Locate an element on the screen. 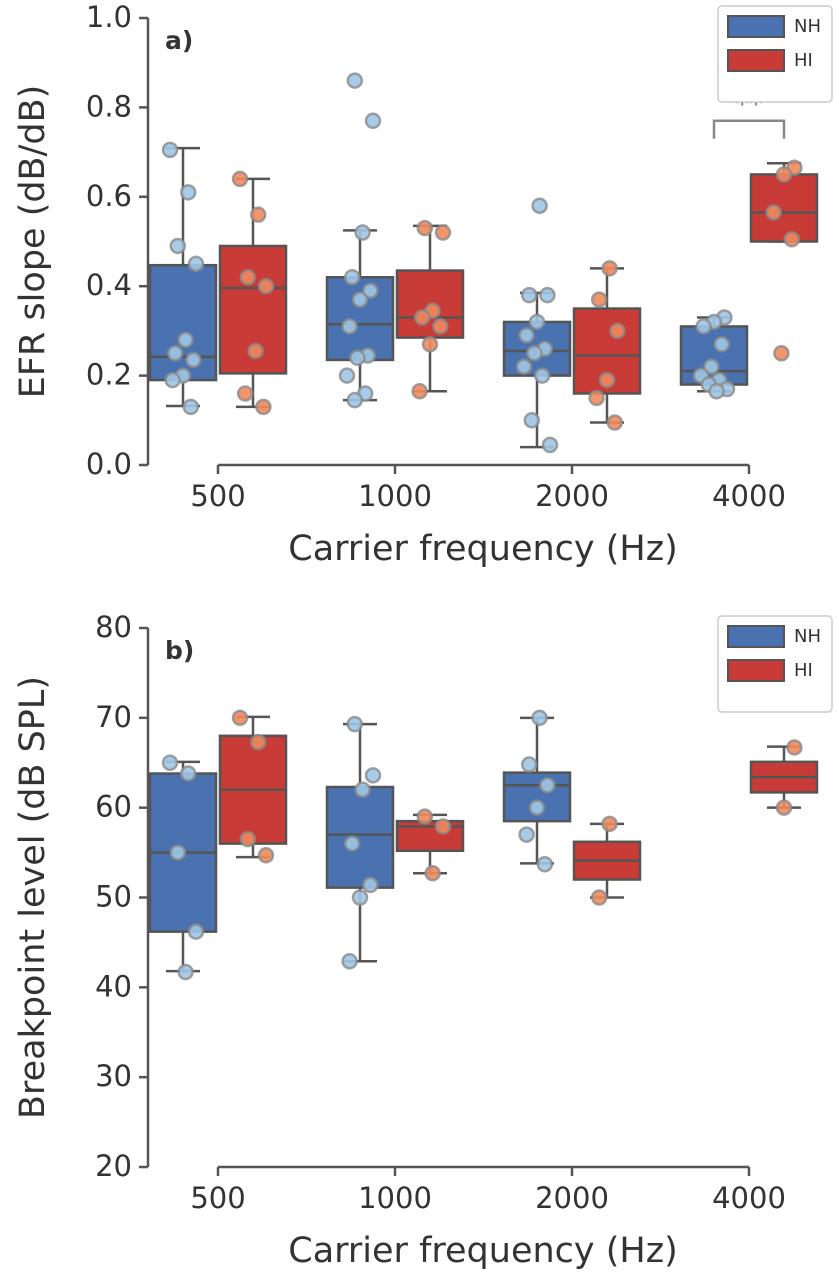 The height and width of the screenshot is (1280, 839). y-axis-label: Breakpoint level (dB SPL) is located at coordinates (33, 897).